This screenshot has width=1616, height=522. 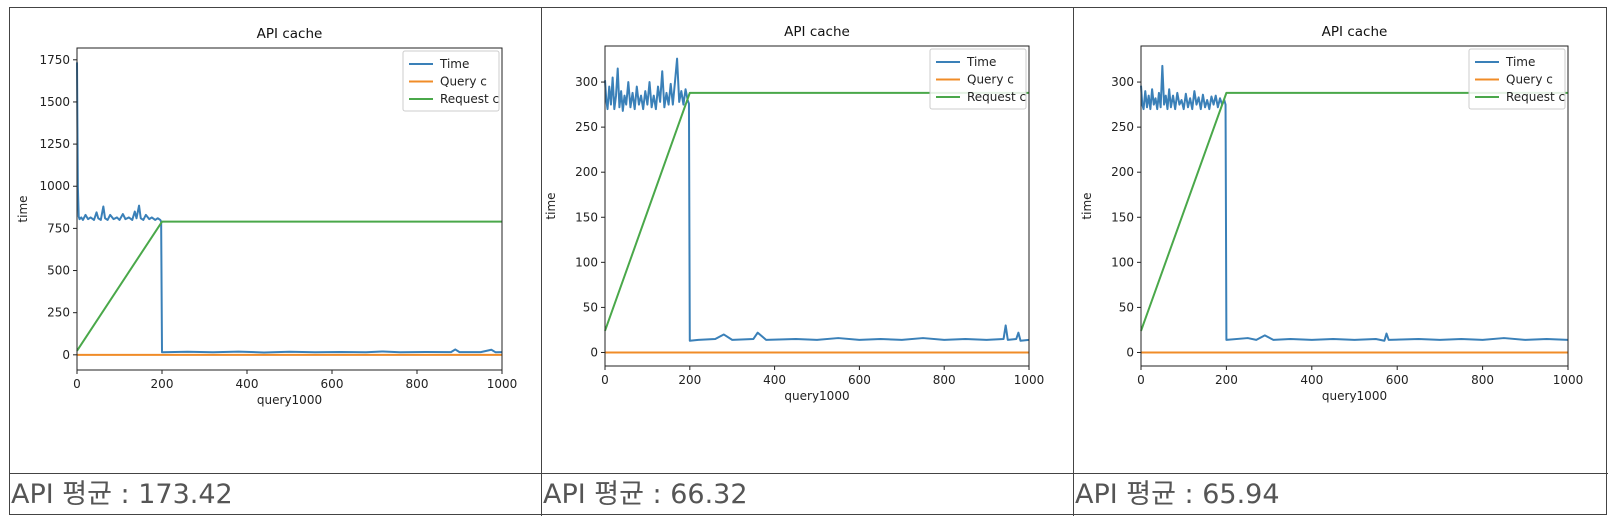 I want to click on y-tick-label: 1500, so click(x=54, y=102).